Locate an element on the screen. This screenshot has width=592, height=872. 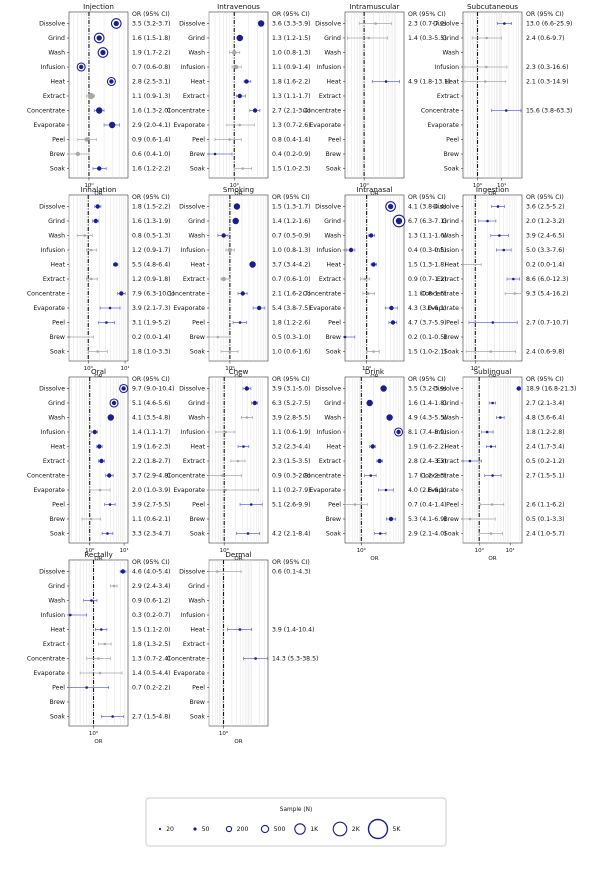
ci-text: 1.5 (1.3-1.8) is located at coordinates (427, 265).